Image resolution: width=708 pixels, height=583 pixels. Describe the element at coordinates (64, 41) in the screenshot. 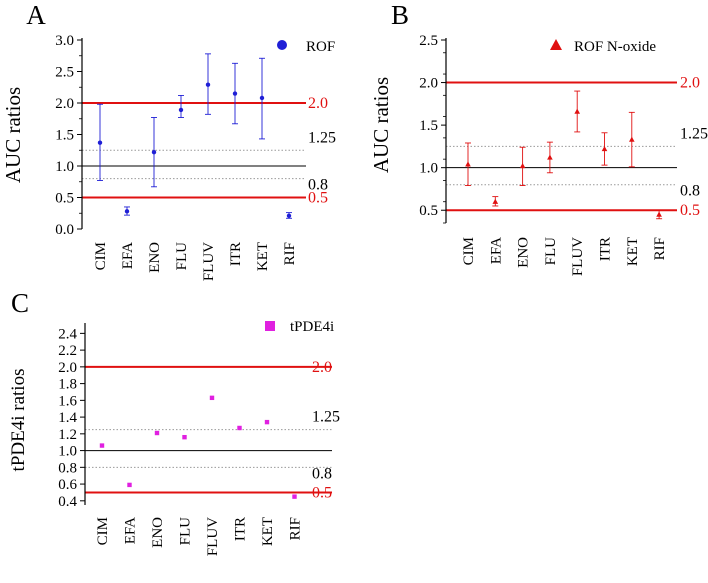

I see `y-tick-label: 3.0` at that location.